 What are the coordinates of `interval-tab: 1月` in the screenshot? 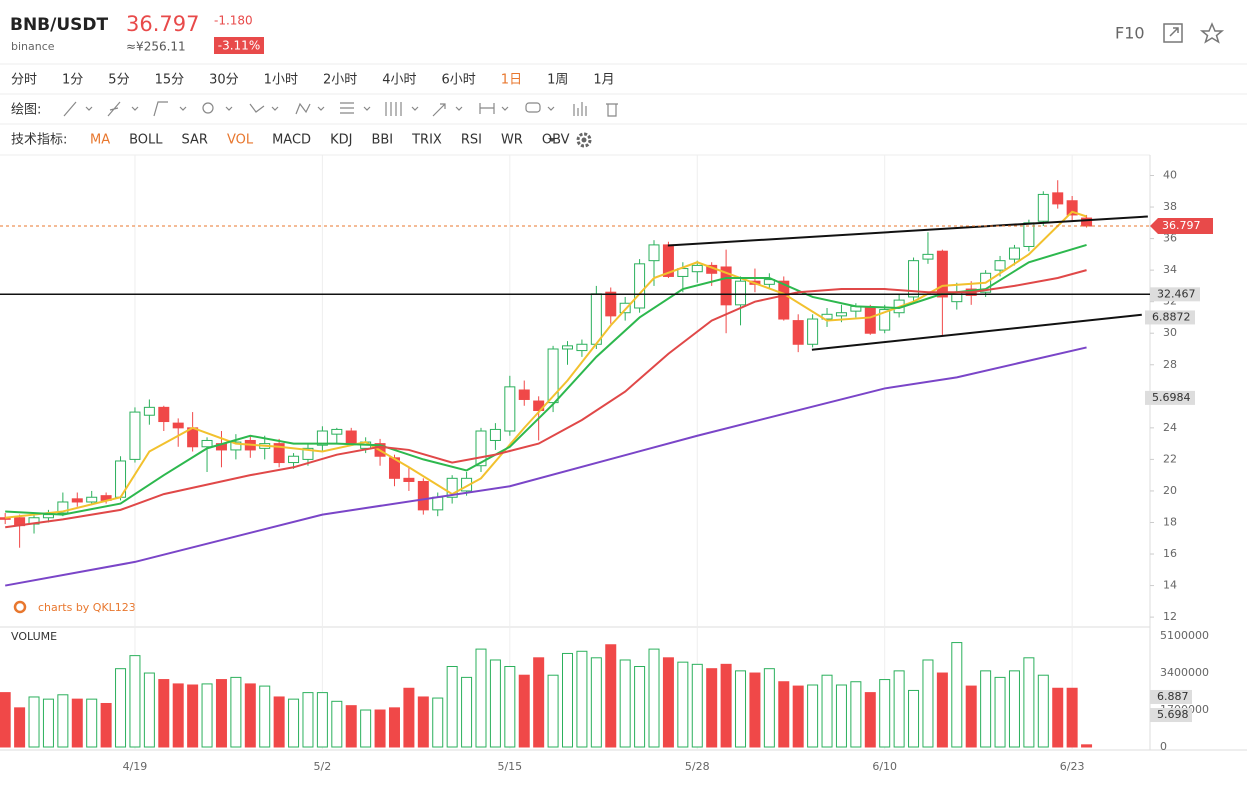 It's located at (603, 80).